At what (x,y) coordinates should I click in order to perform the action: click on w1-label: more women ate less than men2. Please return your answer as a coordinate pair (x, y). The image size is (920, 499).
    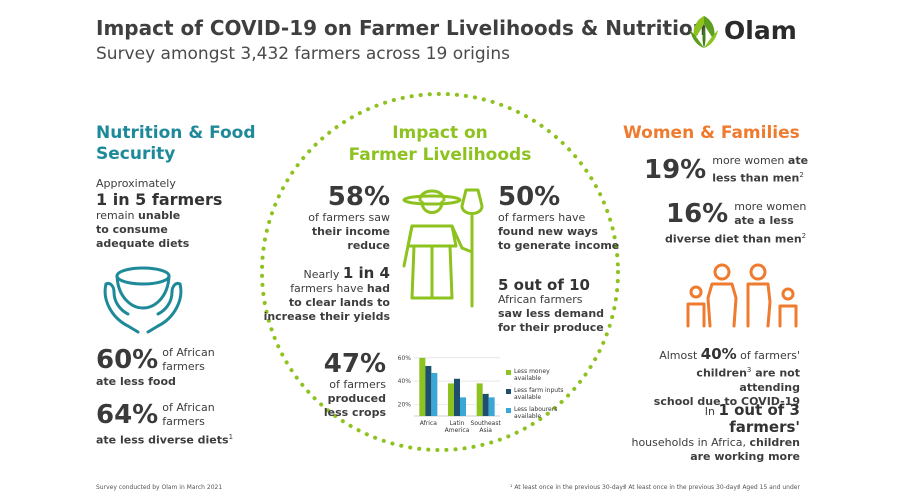
    Looking at the image, I should click on (760, 170).